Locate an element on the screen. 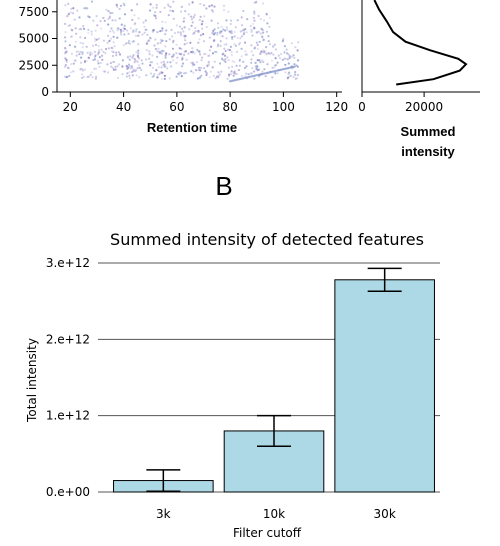 The height and width of the screenshot is (546, 500). scatter-x-tick-label: 20 is located at coordinates (70, 107).